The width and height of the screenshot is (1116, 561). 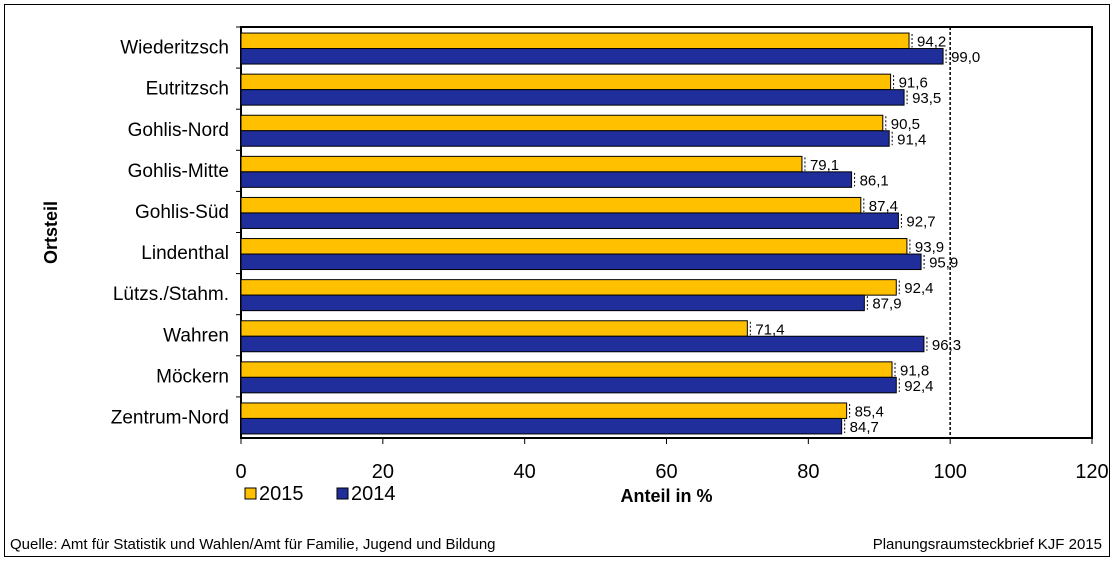 I want to click on data-label: 84,7, so click(x=864, y=427).